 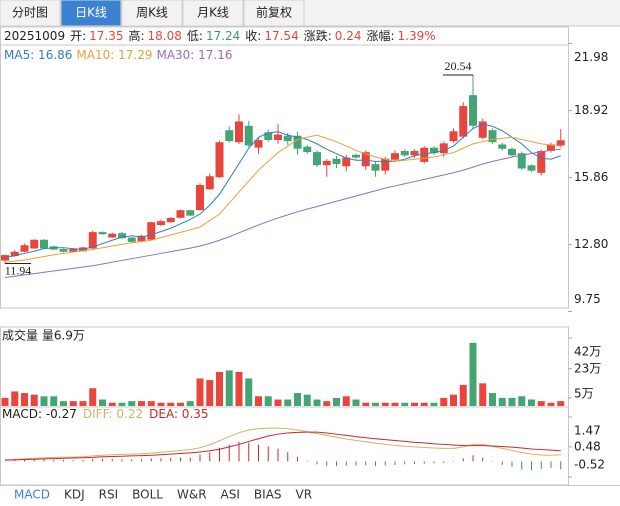 I want to click on y-tick-label: 21.98, so click(x=591, y=57).